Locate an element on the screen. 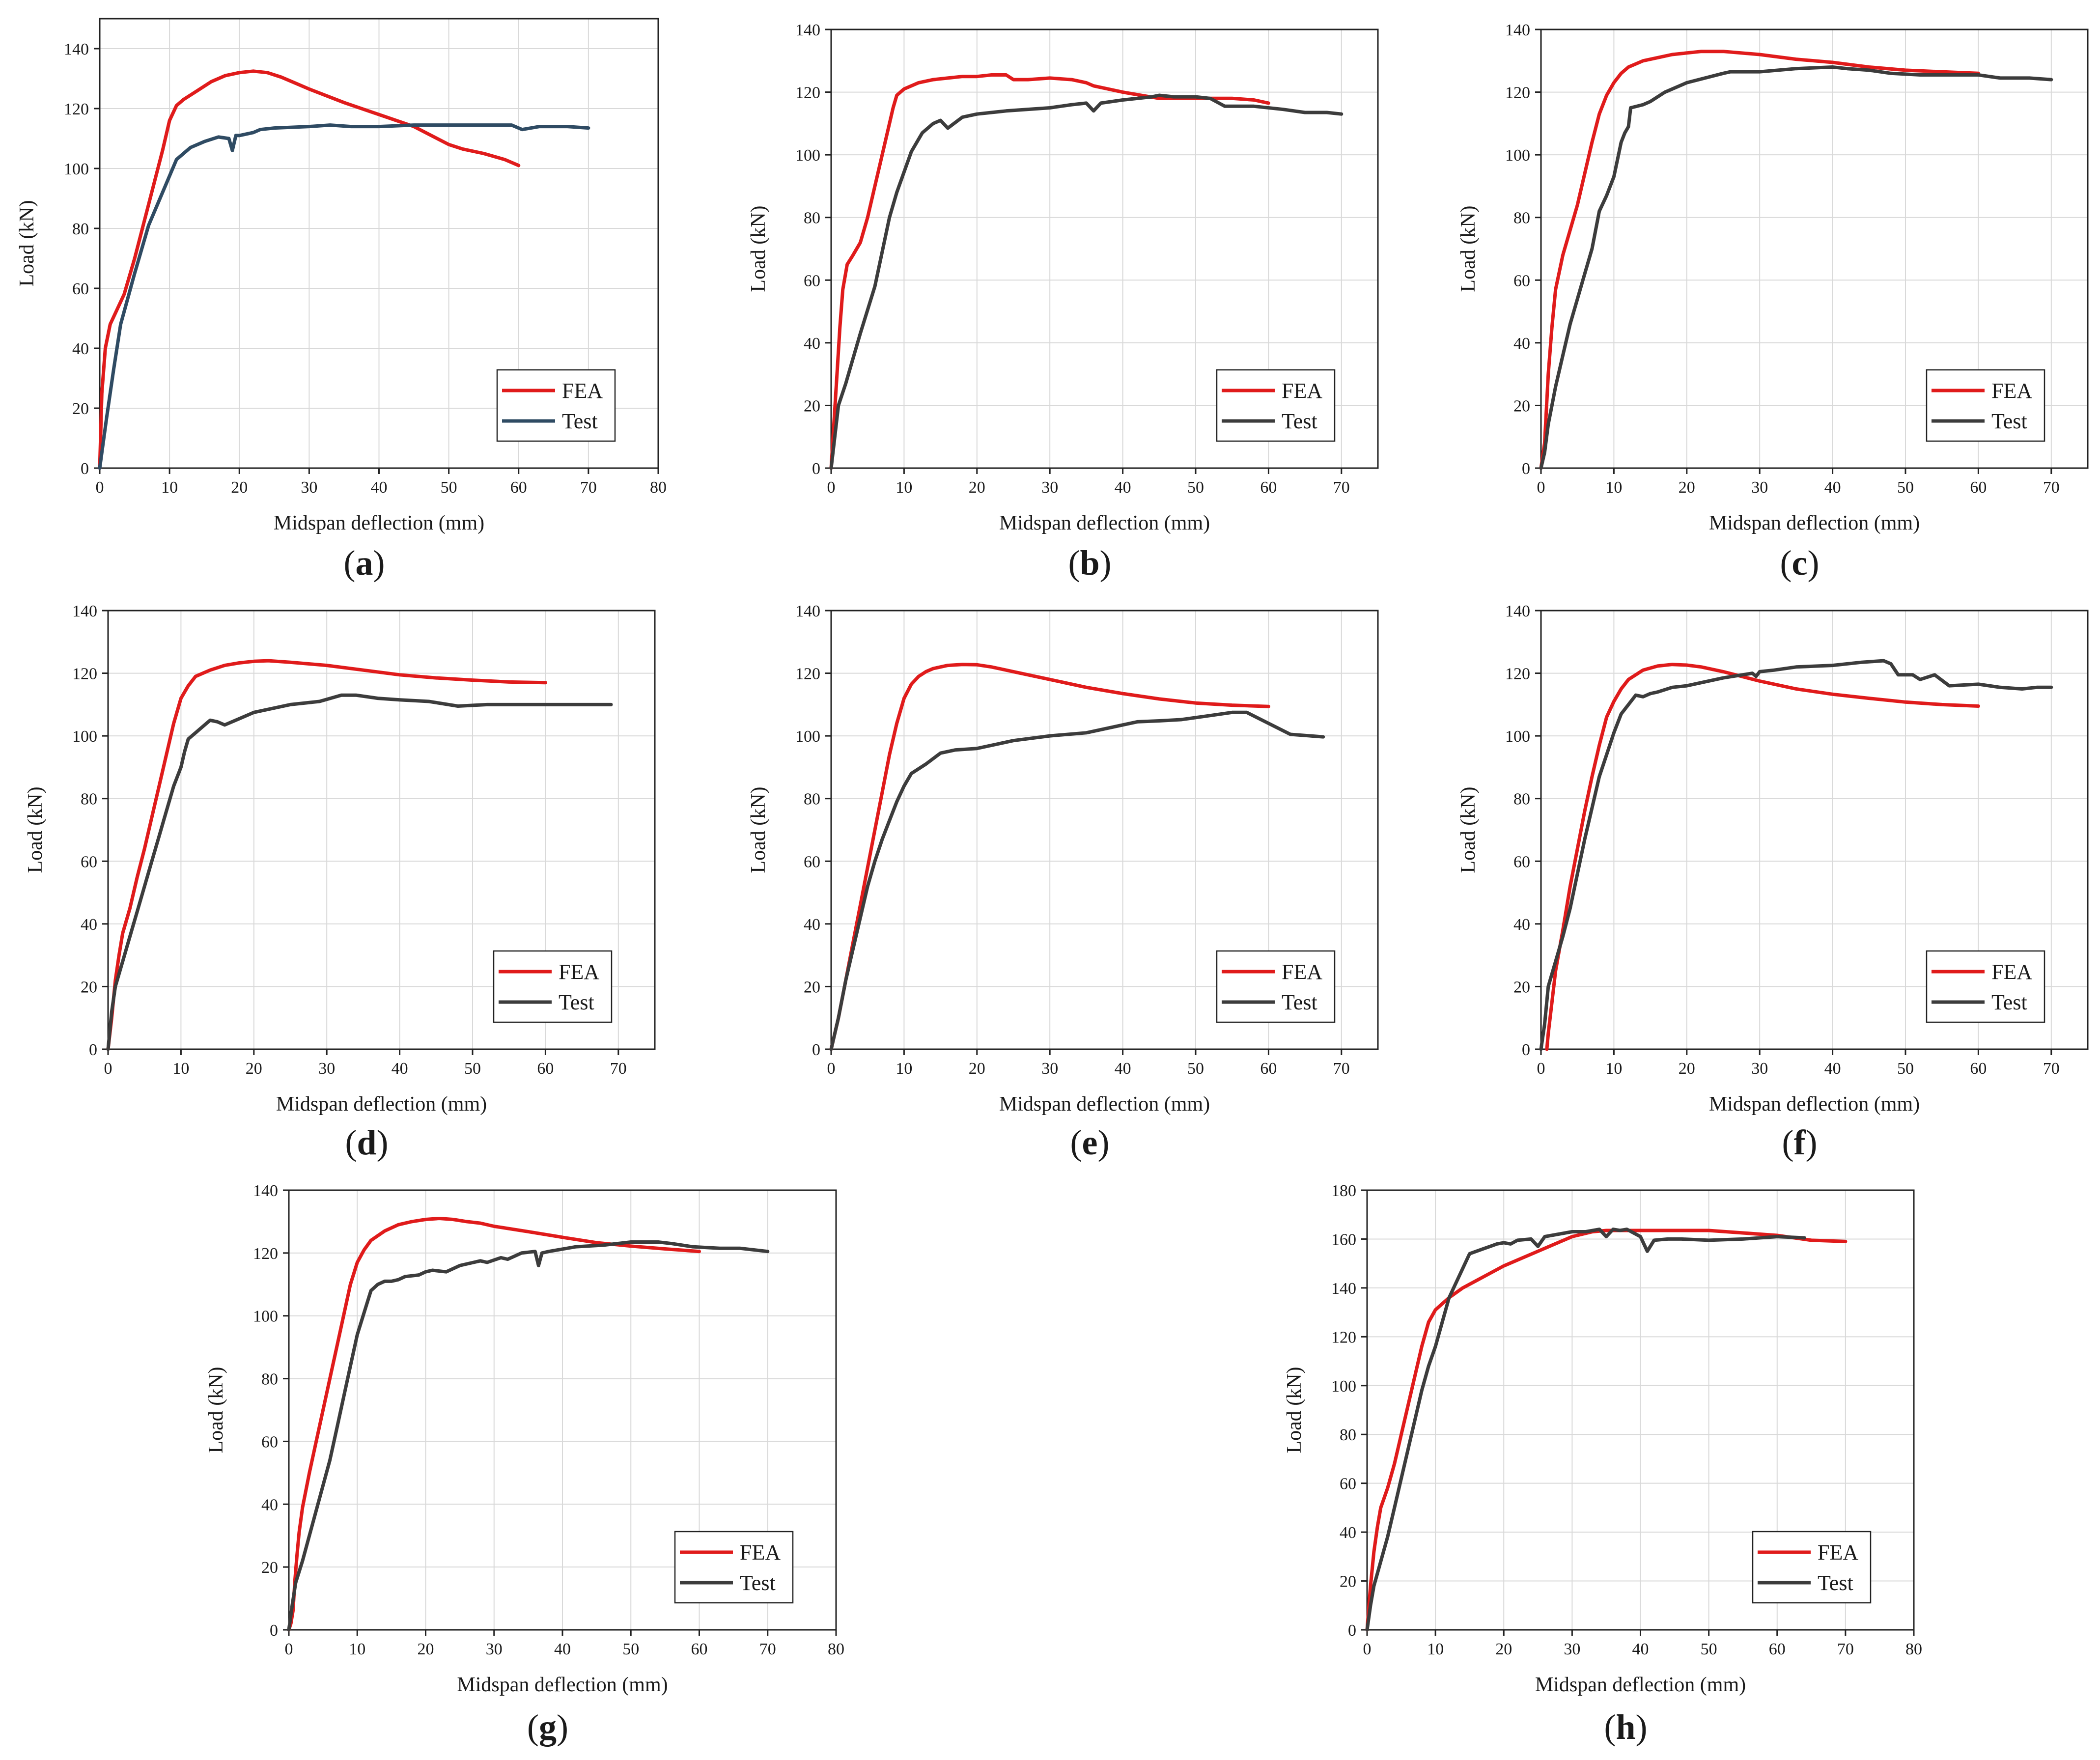 This screenshot has height=1760, width=2100. chart-g-ytick-label-140: 140 is located at coordinates (265, 1191).